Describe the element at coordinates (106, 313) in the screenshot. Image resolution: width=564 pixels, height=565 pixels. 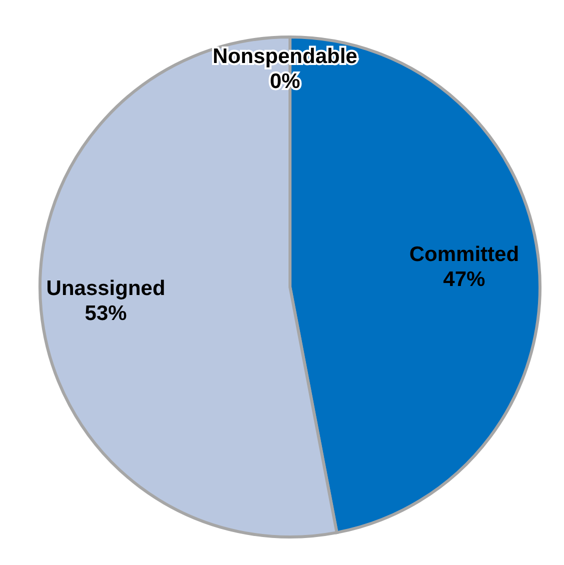
I see `data-label: 53%` at that location.